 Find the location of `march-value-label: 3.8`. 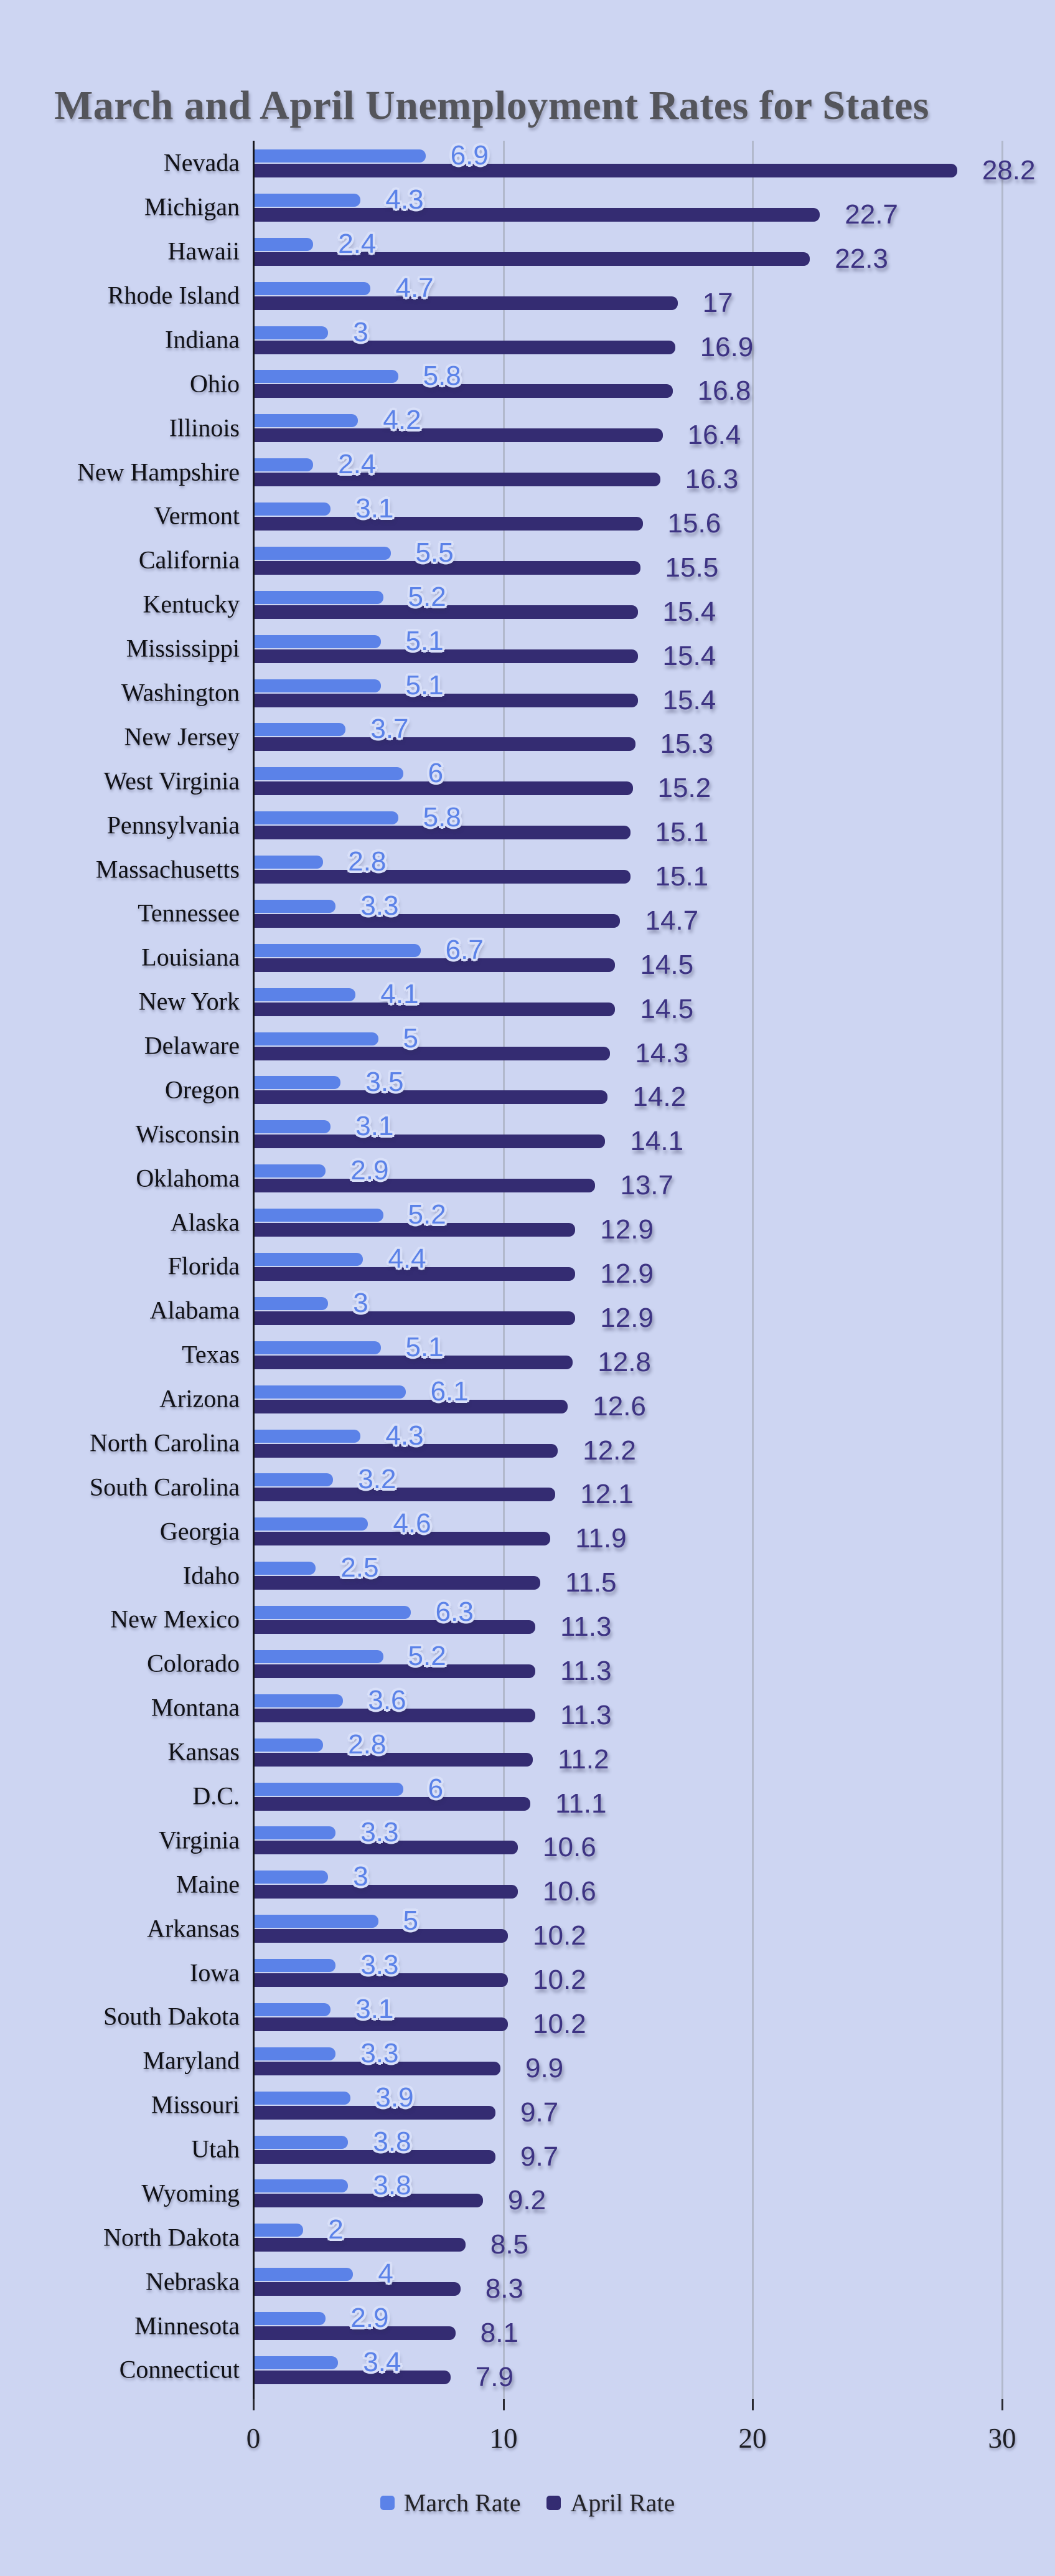

march-value-label: 3.8 is located at coordinates (392, 2185).